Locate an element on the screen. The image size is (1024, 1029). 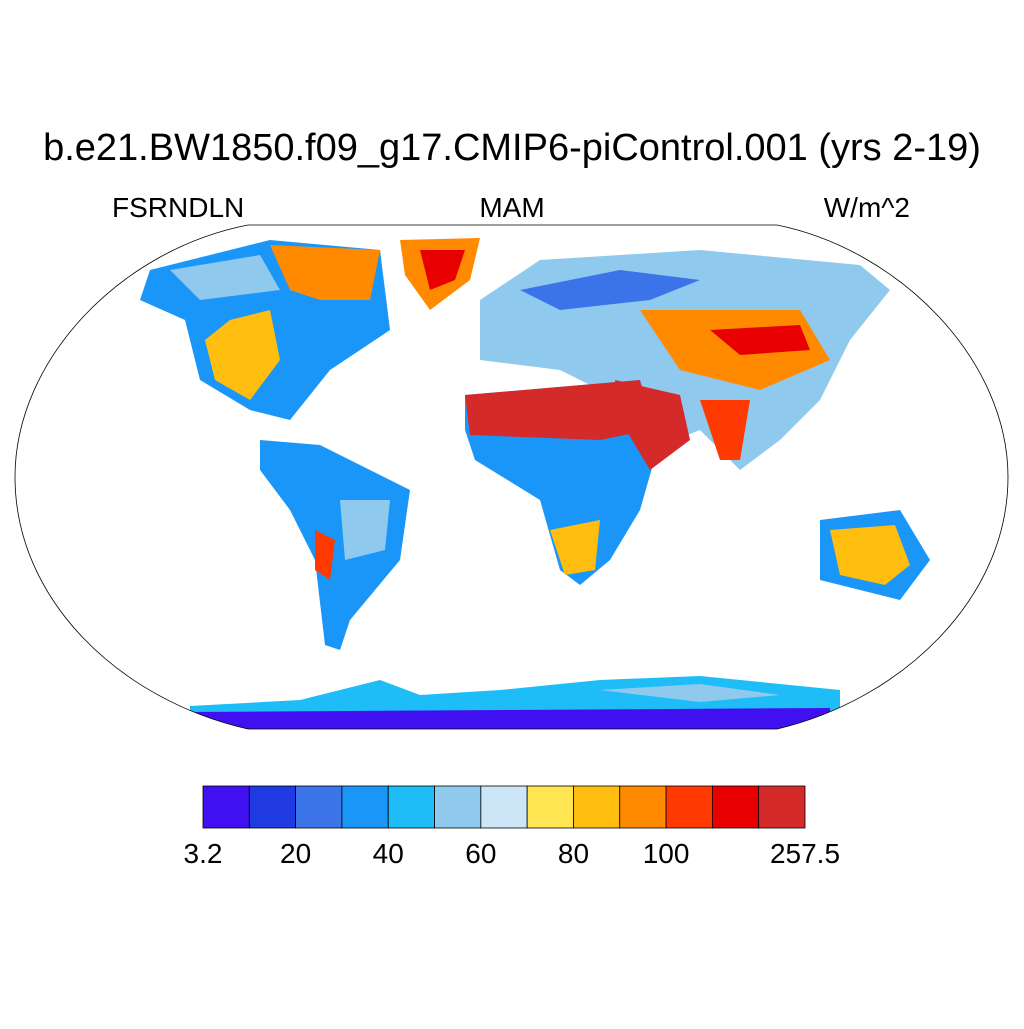
right-string: W/m^2 is located at coordinates (867, 207).